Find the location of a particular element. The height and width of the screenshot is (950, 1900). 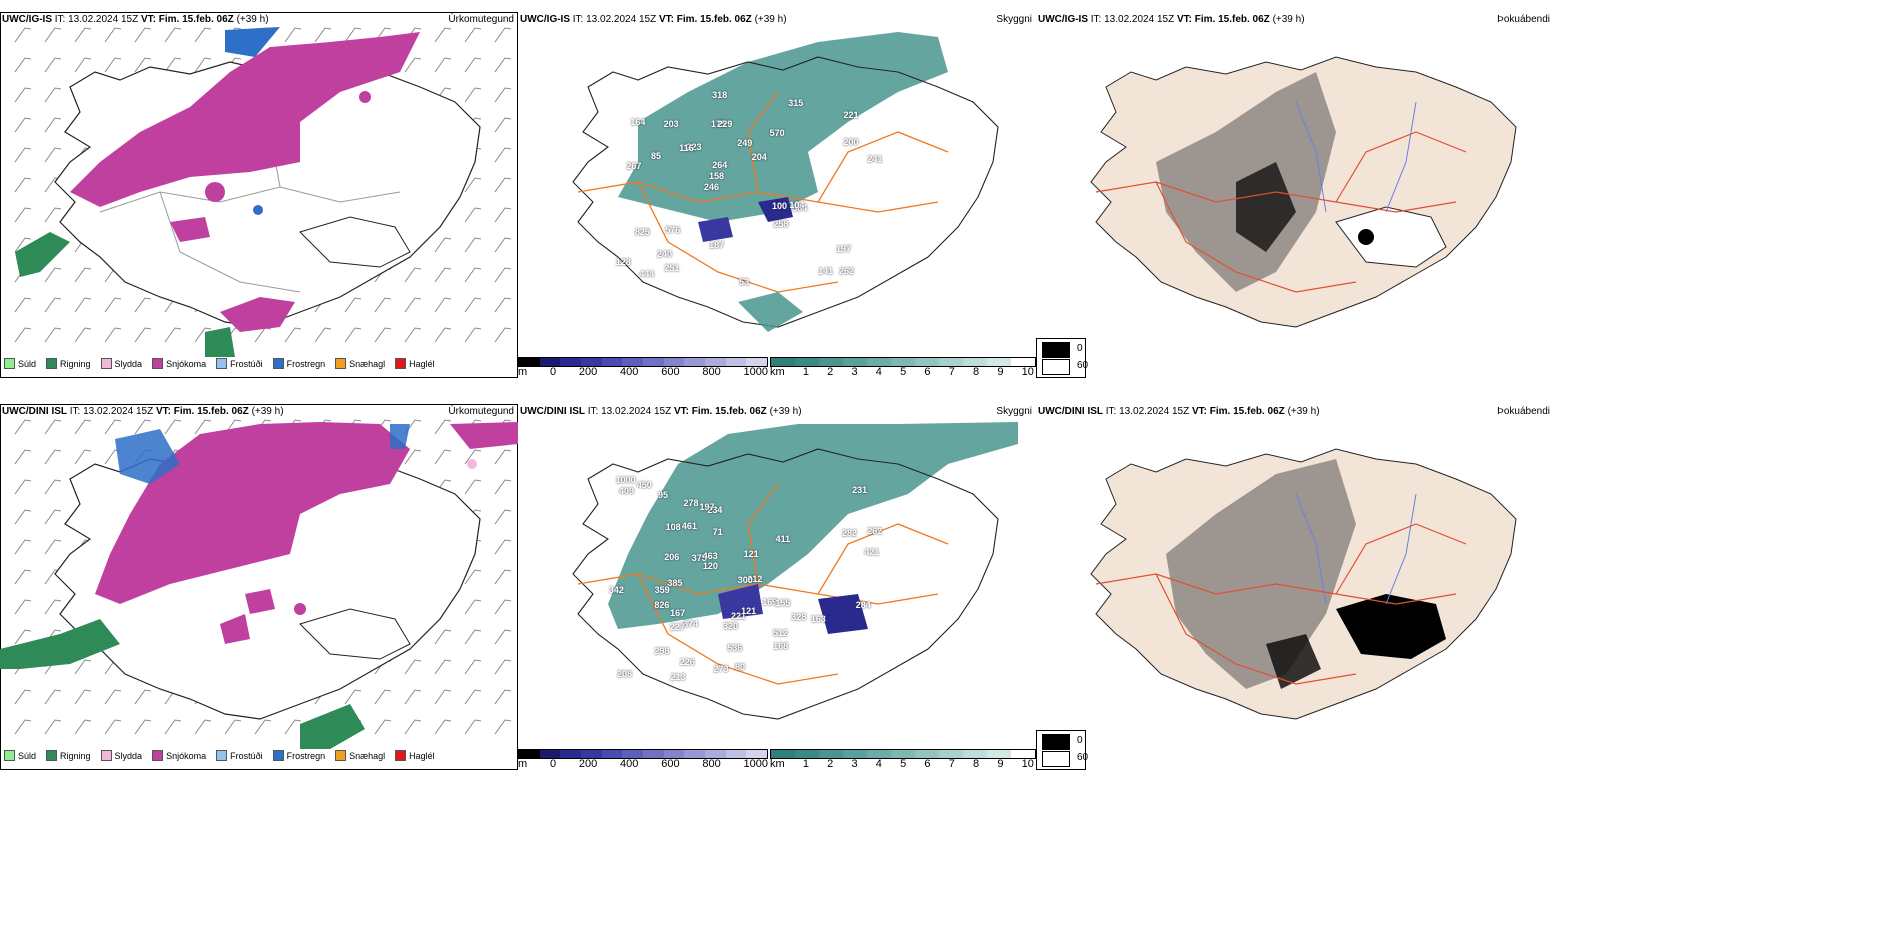

freezing-rain-north is located at coordinates (400, 436).